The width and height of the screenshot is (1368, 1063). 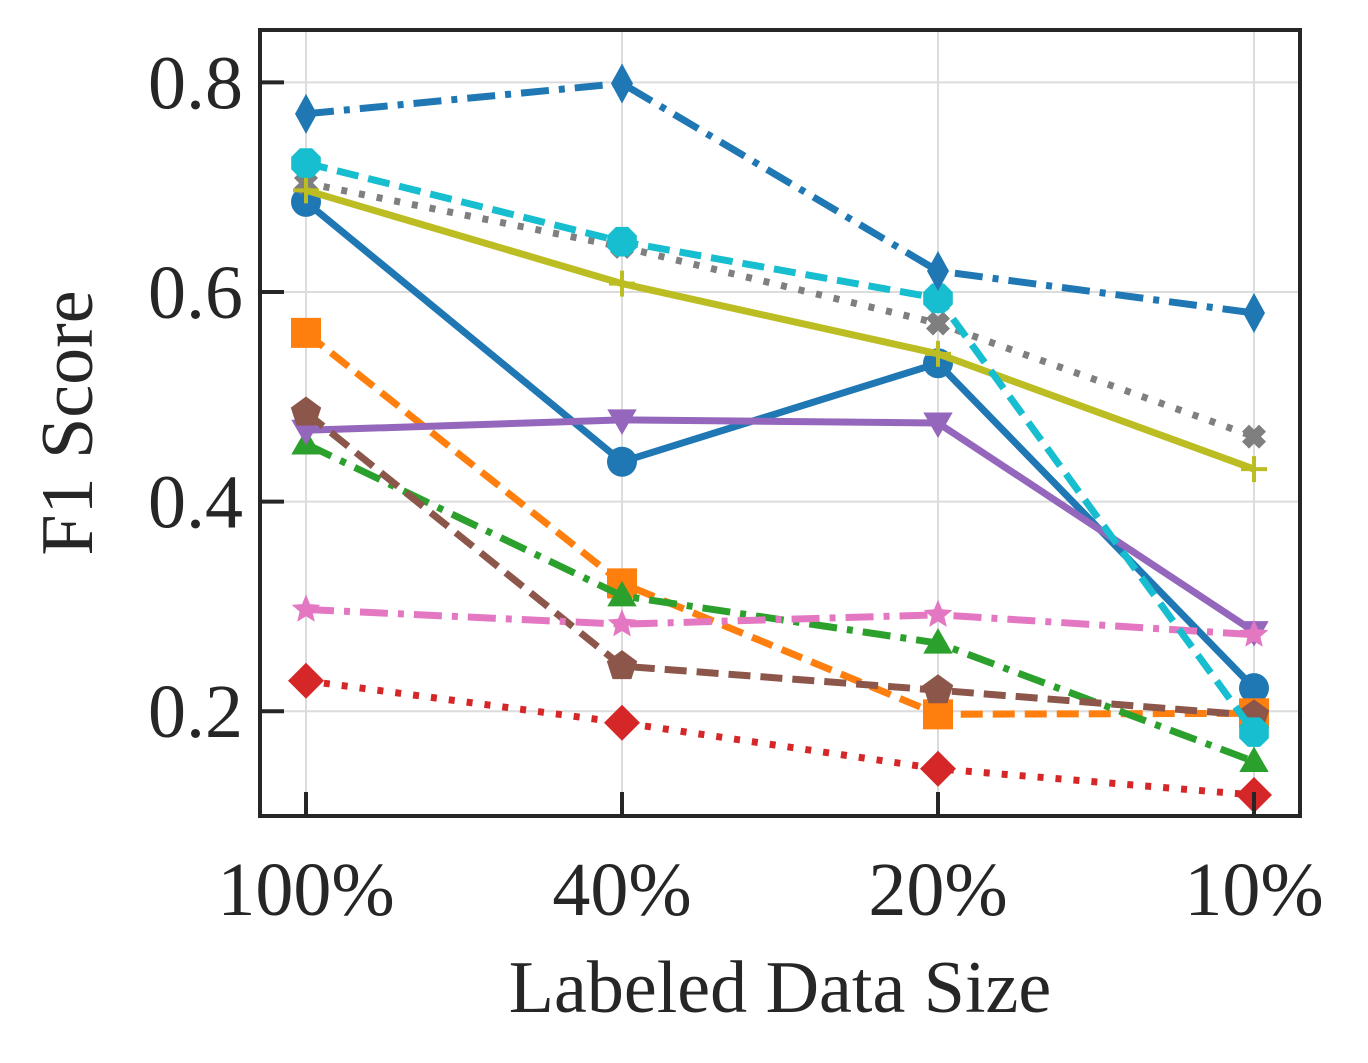 What do you see at coordinates (621, 890) in the screenshot?
I see `x-tick-label: 40%` at bounding box center [621, 890].